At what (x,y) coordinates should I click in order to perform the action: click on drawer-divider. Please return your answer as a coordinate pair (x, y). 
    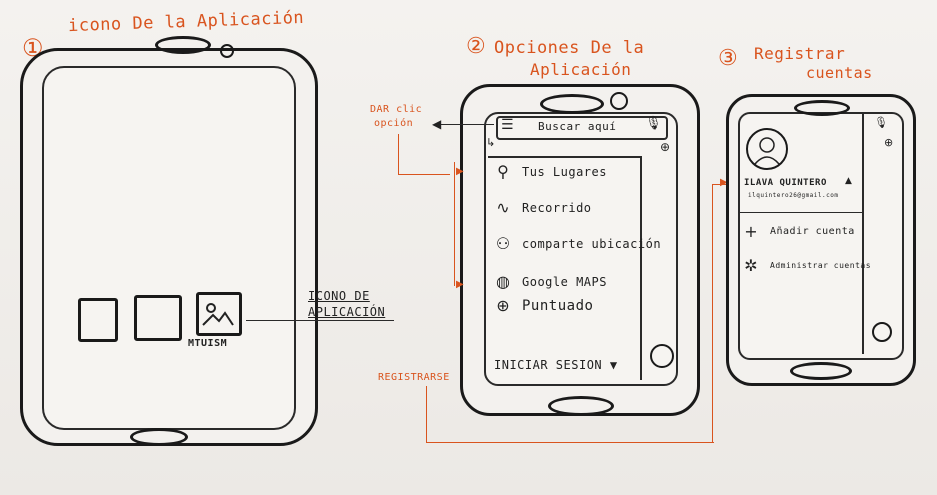
    Looking at the image, I should click on (641, 268).